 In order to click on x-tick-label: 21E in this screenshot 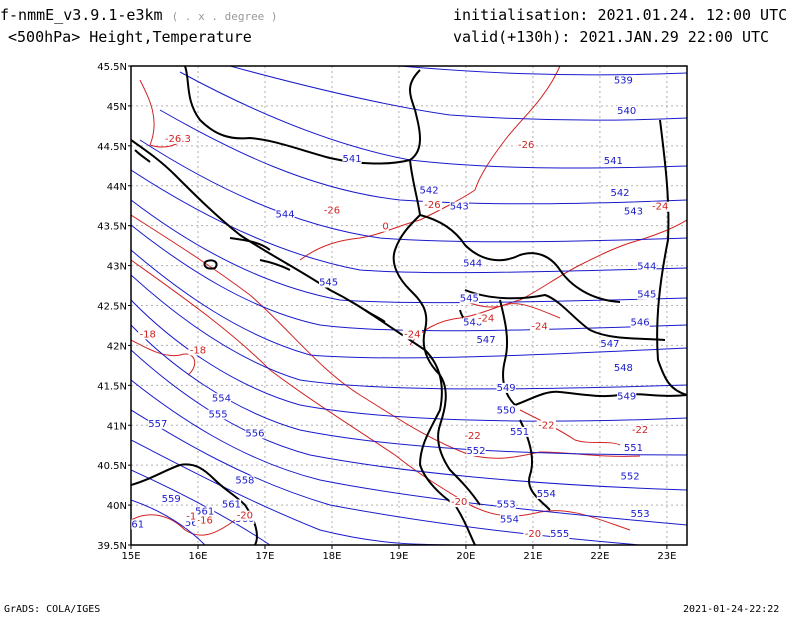, I will do `click(532, 556)`.